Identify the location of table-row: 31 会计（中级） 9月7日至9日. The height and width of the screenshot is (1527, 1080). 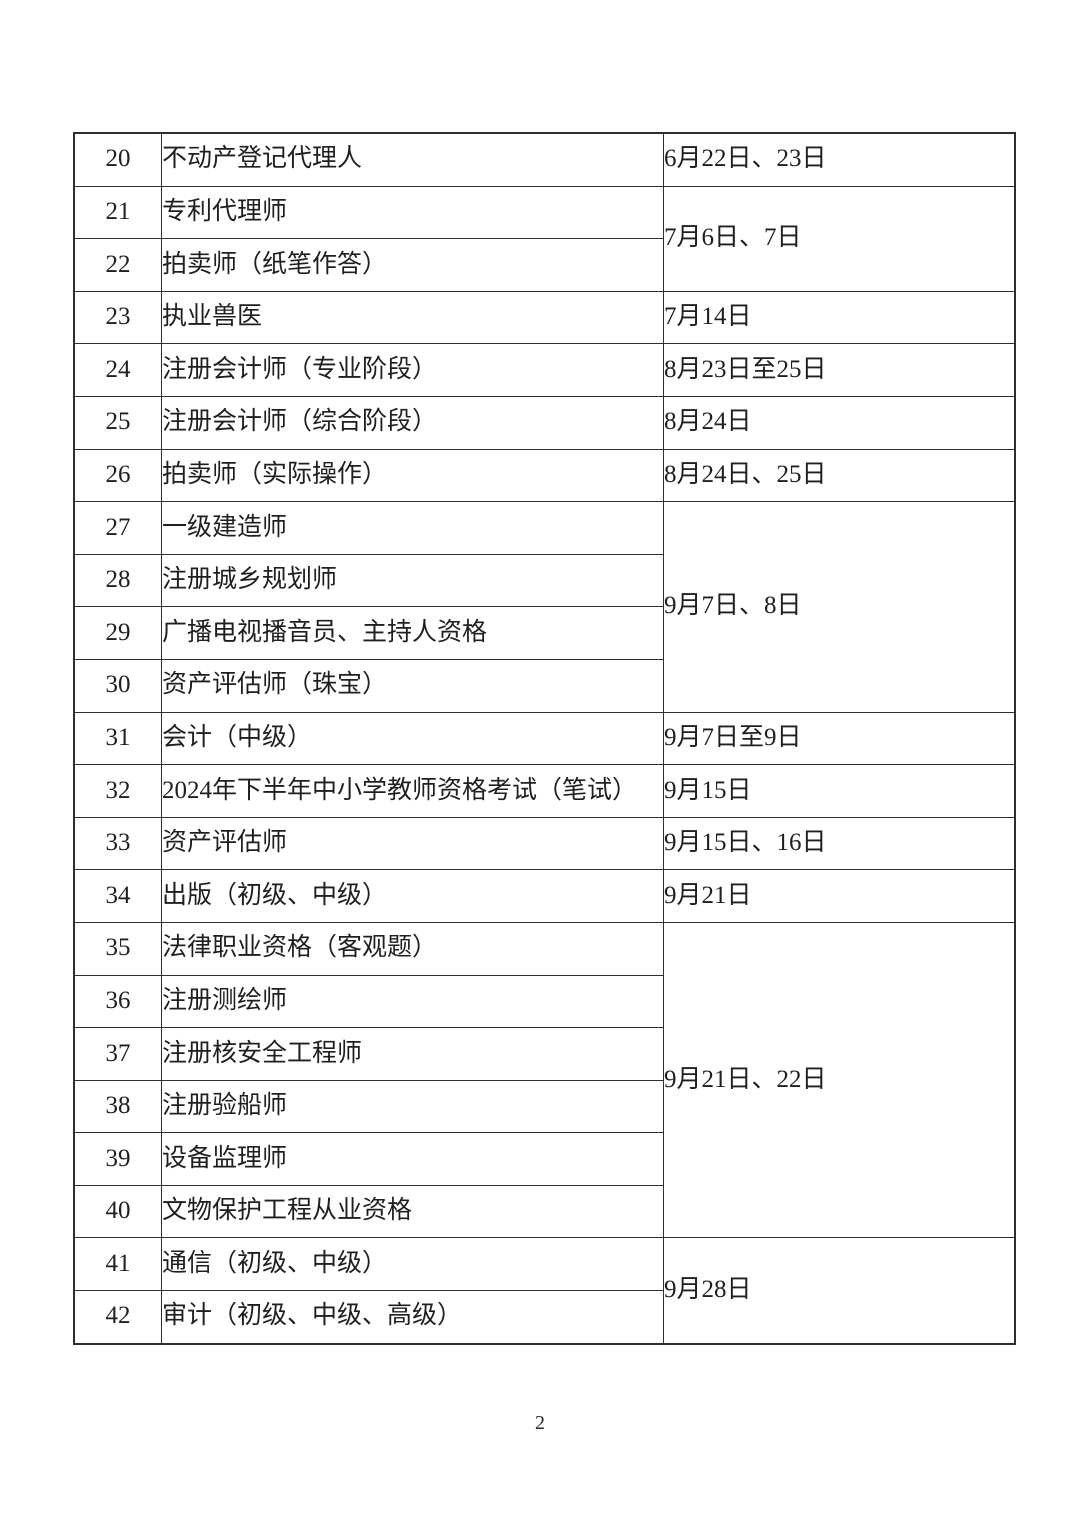
(544, 738).